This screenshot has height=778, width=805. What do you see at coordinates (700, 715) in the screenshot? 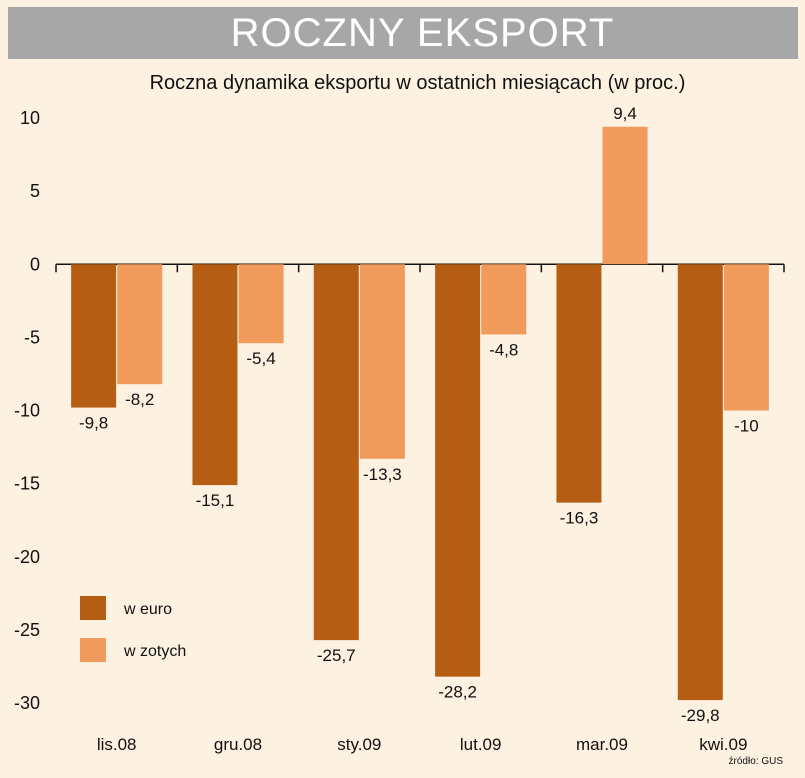
I see `data-label: -29,8` at bounding box center [700, 715].